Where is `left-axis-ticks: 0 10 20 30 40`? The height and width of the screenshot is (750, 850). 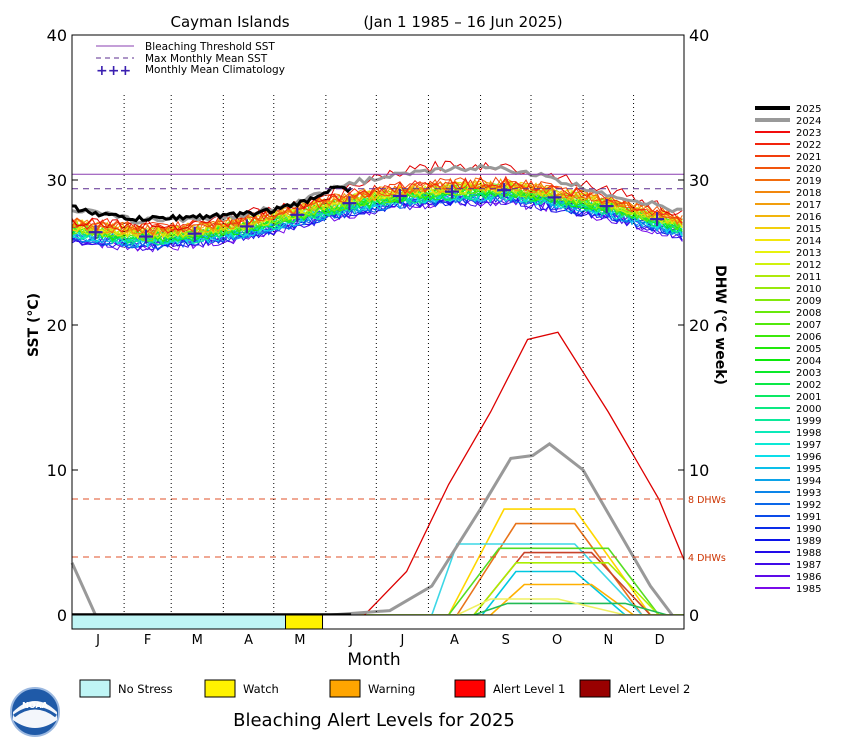
left-axis-ticks: 0 10 20 30 40 is located at coordinates (62, 325).